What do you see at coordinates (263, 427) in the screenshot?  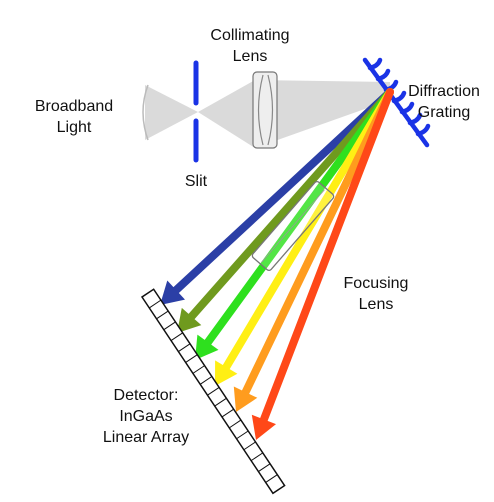 I see `ray-red-arrowhead` at bounding box center [263, 427].